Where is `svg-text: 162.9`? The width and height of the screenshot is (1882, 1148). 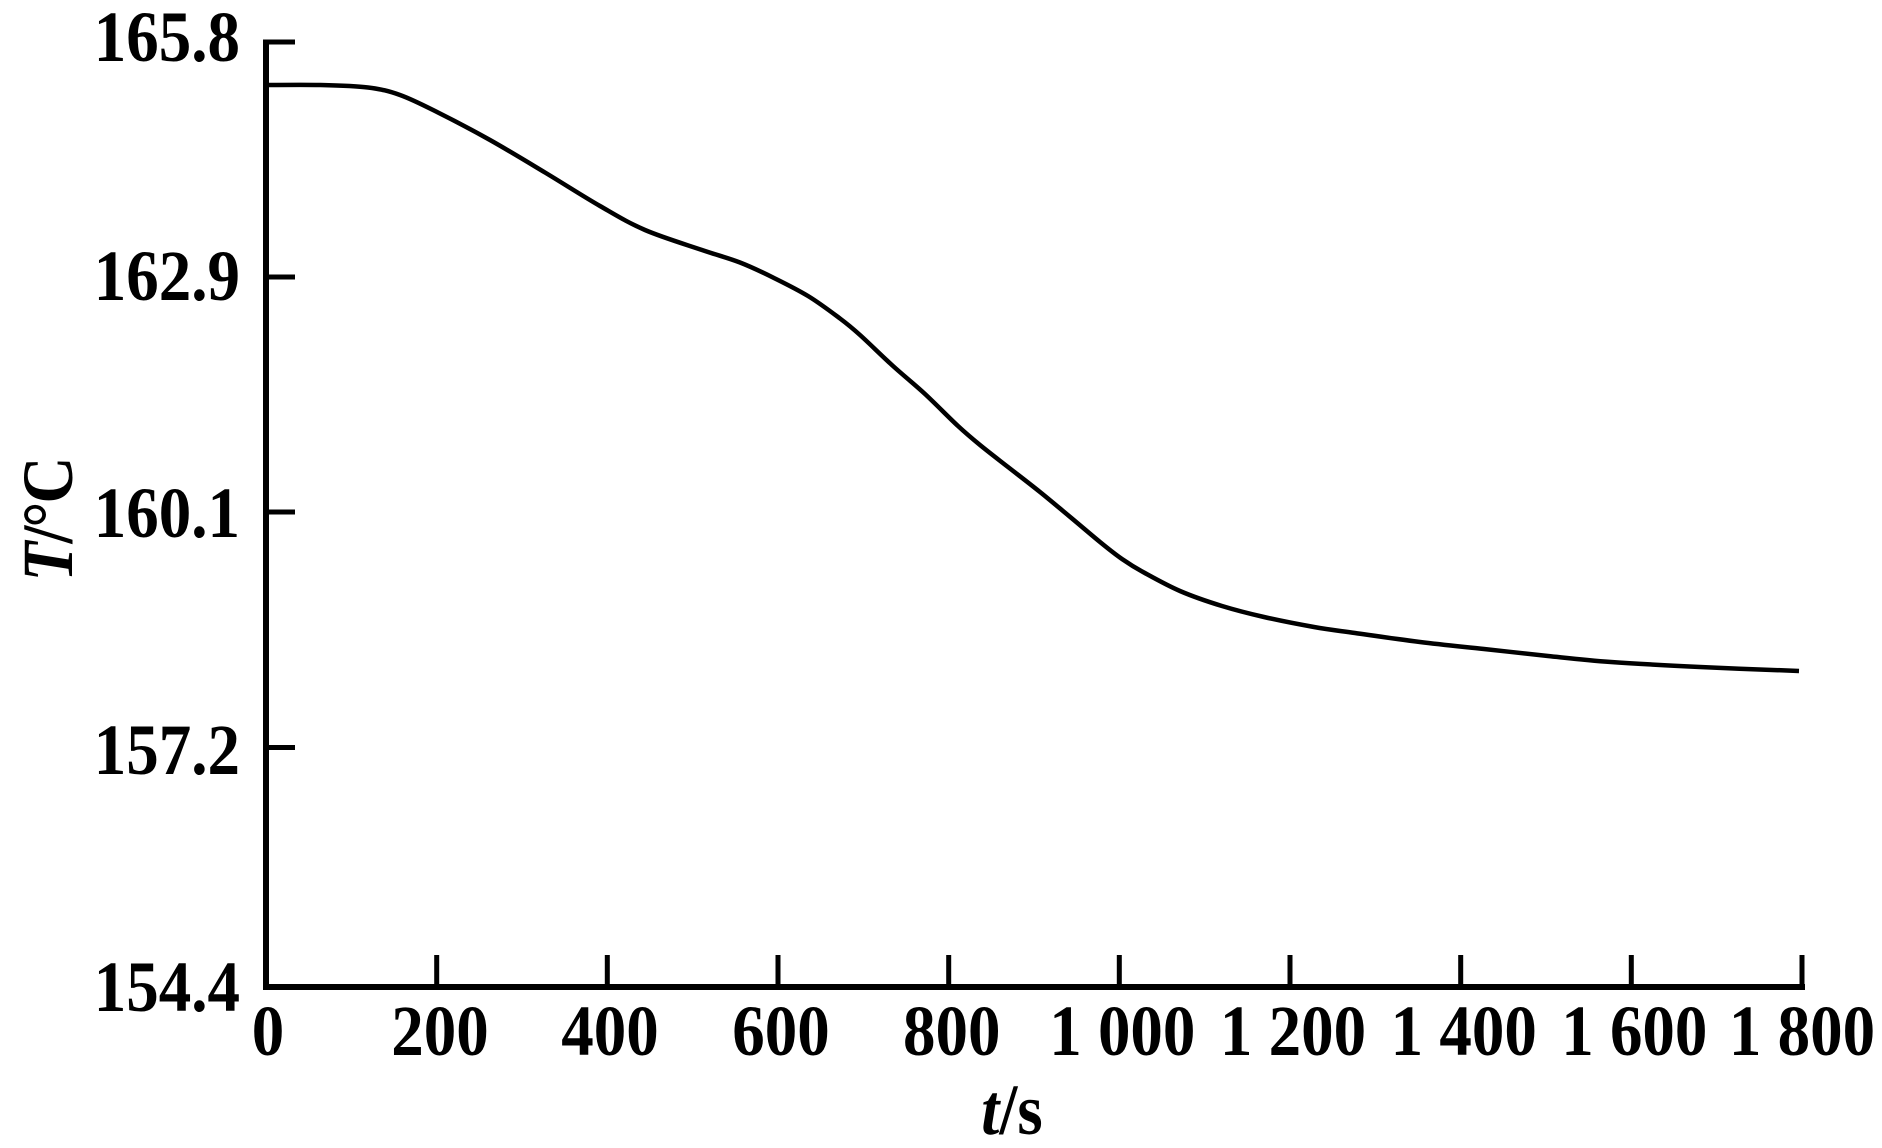 svg-text: 162.9 is located at coordinates (167, 276).